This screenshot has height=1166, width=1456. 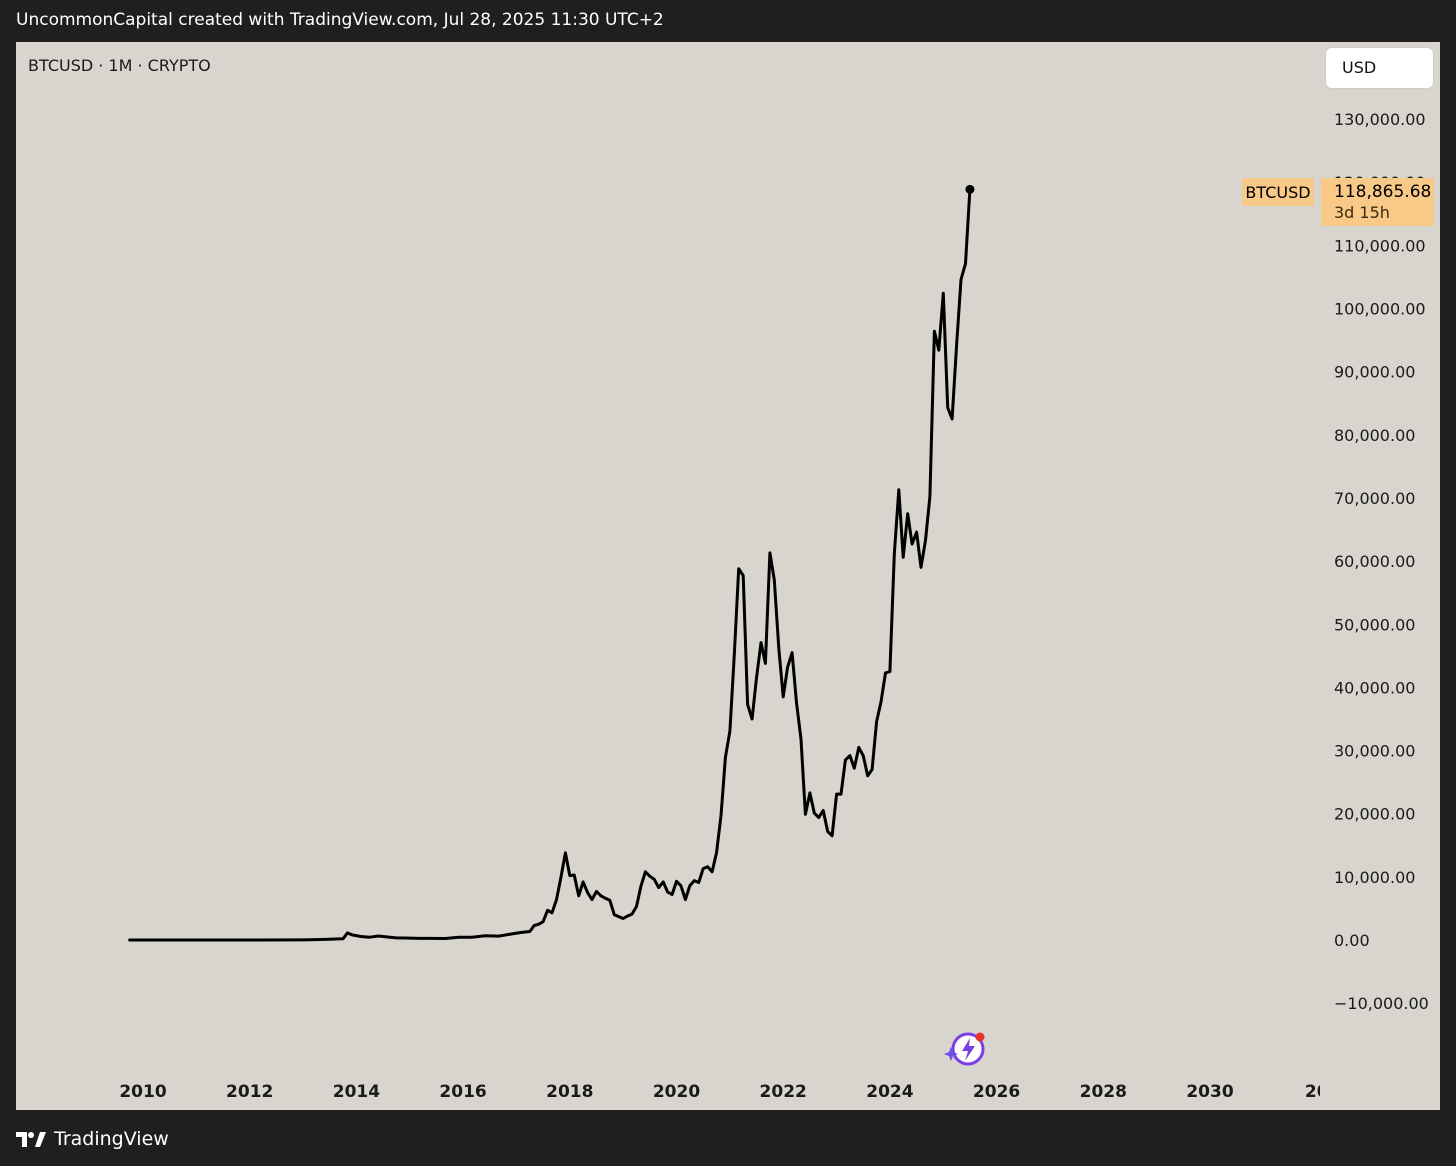 I want to click on x-tick-label: 2030, so click(x=1209, y=1092).